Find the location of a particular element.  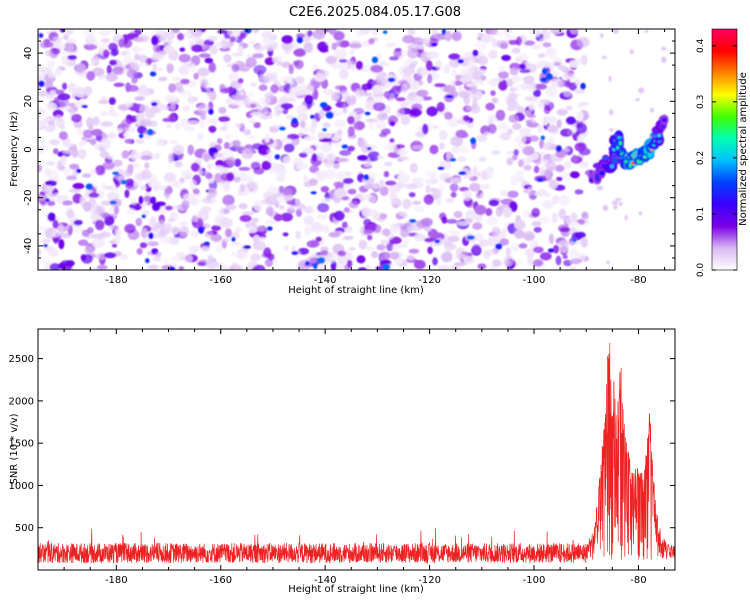

snr-ylabel: SNR (10 * v/v) is located at coordinates (14, 448).